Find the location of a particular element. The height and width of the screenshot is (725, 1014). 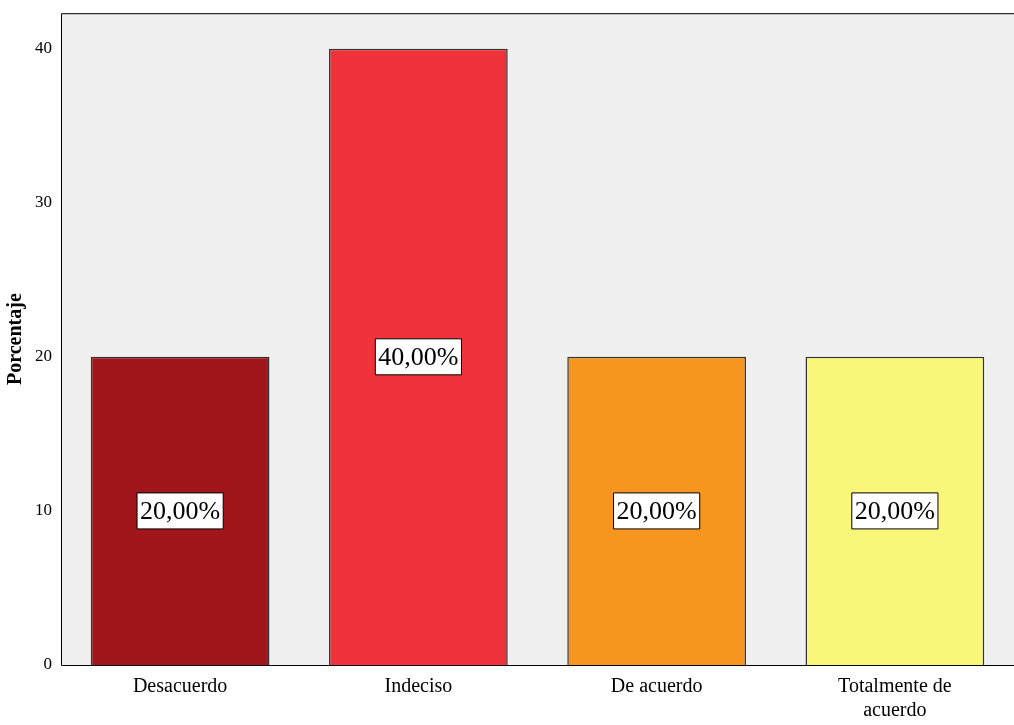

x-tick-label: Totalmente de acuerdo is located at coordinates (895, 697).